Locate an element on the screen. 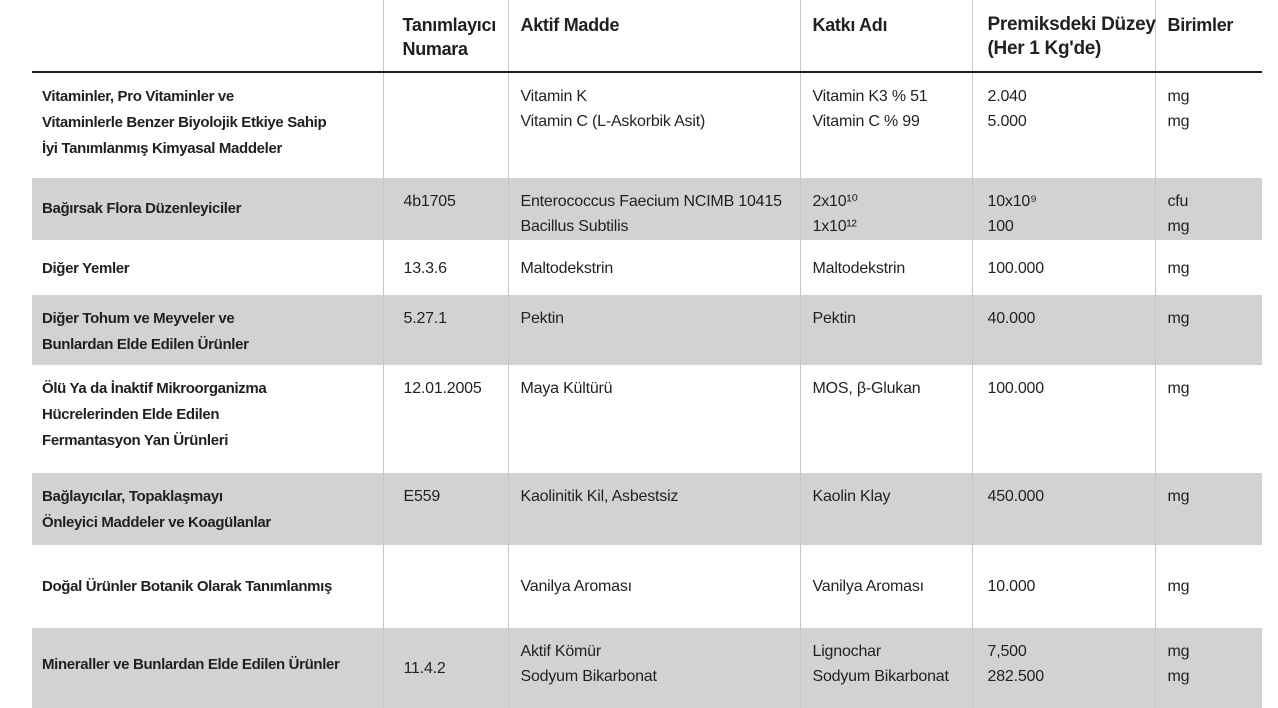  premix-level-cell: 7,500 282.500 is located at coordinates (1063, 668).